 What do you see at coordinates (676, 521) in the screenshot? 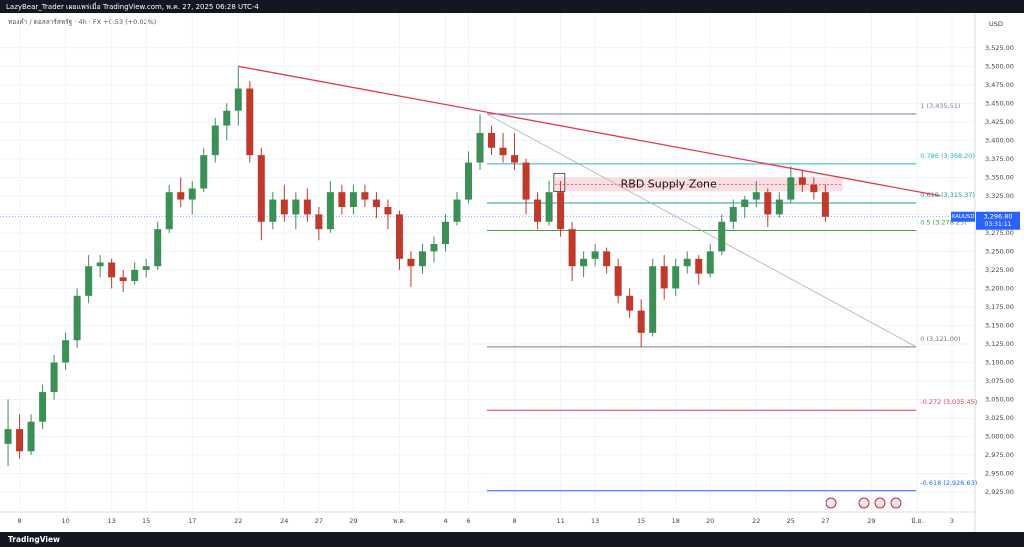
I see `x-tick-label: 18` at bounding box center [676, 521].